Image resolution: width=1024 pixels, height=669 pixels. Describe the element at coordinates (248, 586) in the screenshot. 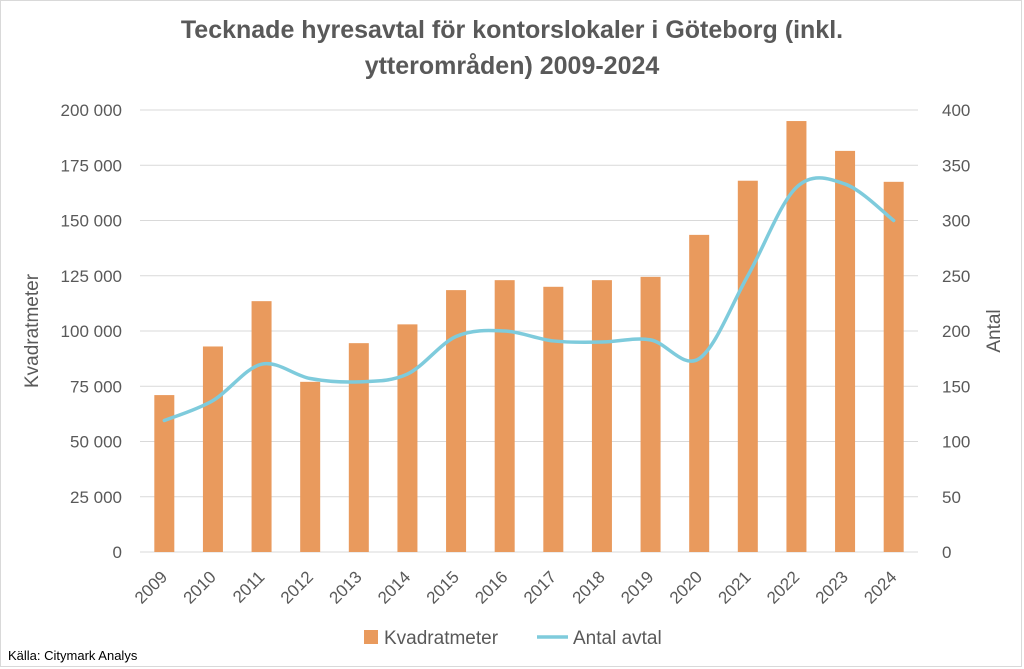

I see `x-tick-label: 2011` at that location.